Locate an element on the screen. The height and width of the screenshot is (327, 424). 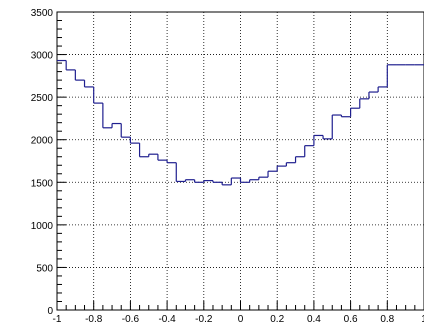
x-tick-label: 0.6 is located at coordinates (351, 318).